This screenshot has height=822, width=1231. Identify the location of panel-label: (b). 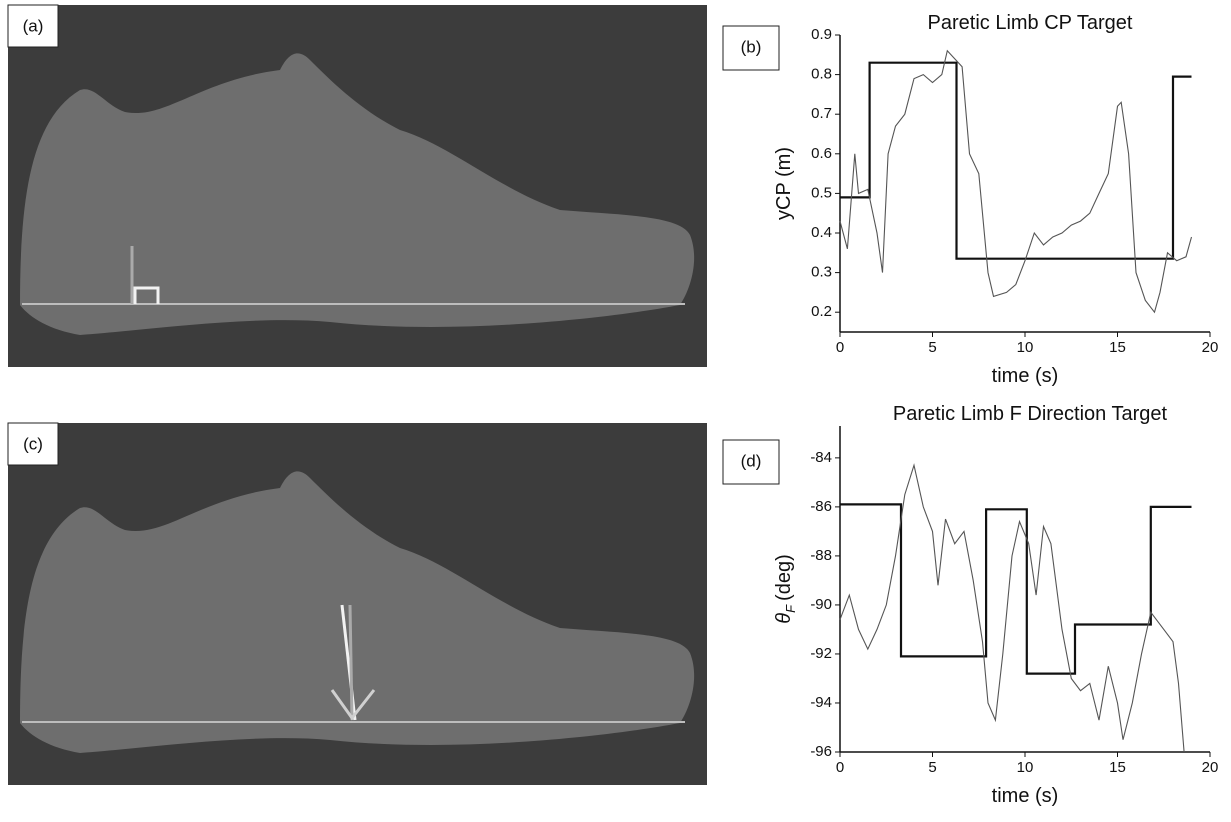
(751, 46).